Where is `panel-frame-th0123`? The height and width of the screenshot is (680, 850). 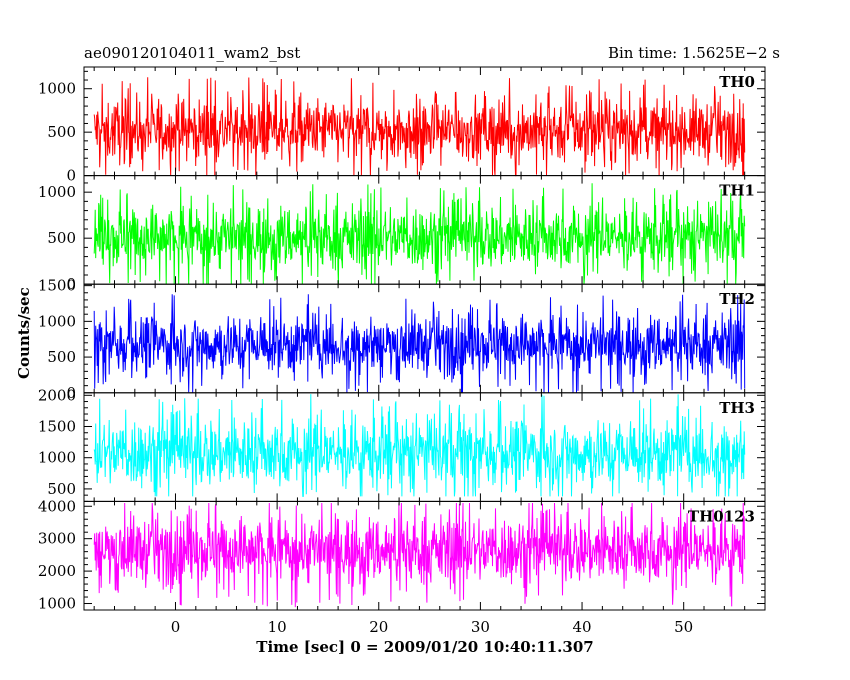 panel-frame-th0123 is located at coordinates (424, 555).